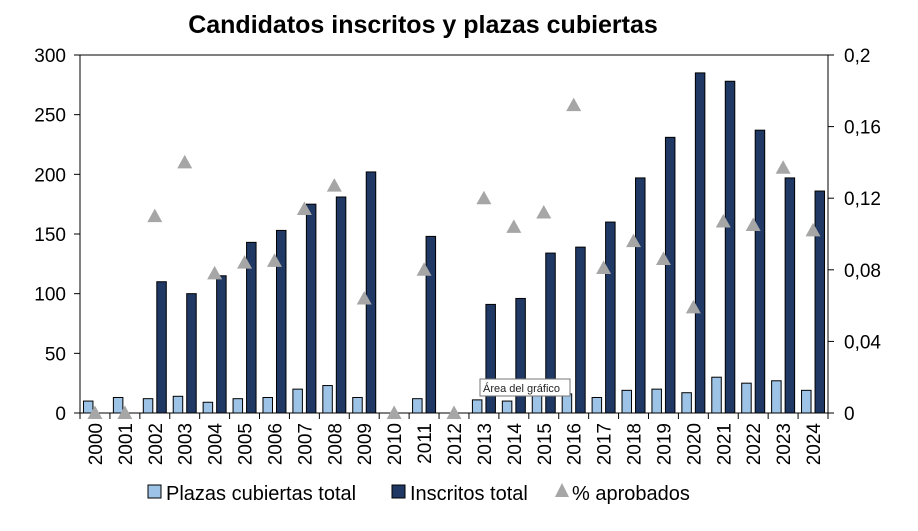 The height and width of the screenshot is (531, 918). What do you see at coordinates (634, 240) in the screenshot?
I see `marker-aprobados-2018` at bounding box center [634, 240].